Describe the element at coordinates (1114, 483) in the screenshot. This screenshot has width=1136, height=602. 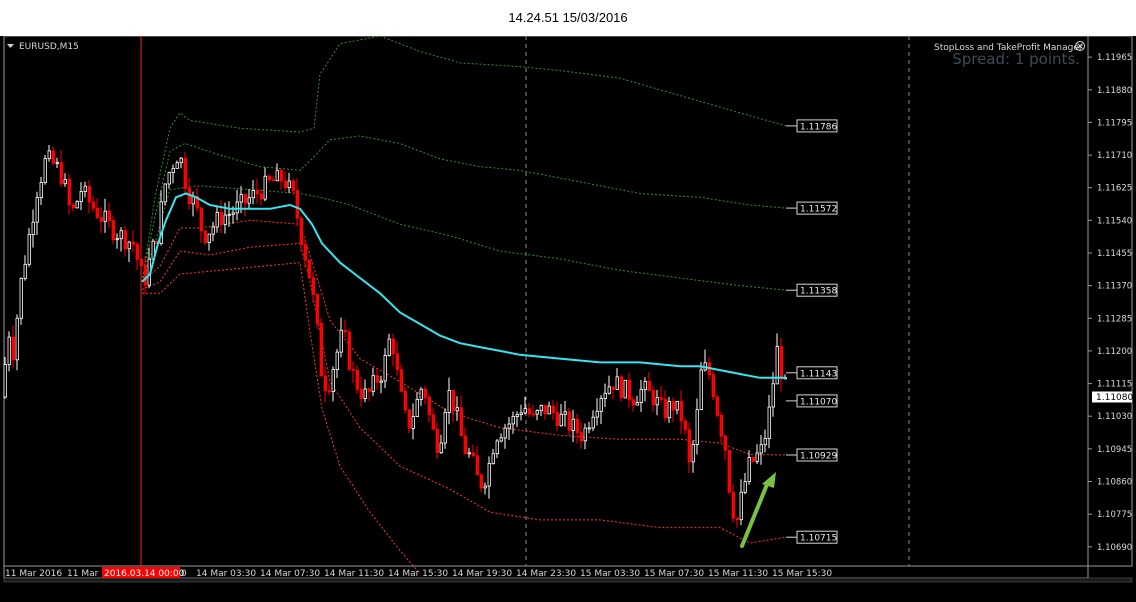
I see `price-tick-label: 1.10860` at that location.